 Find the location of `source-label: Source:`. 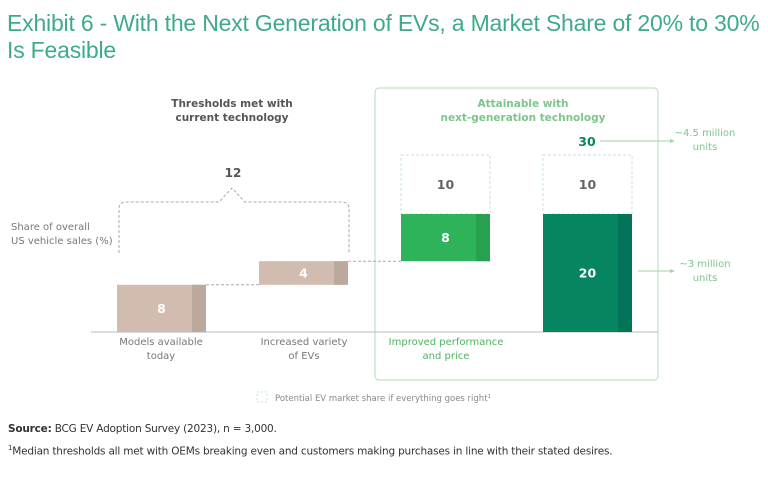

source-label: Source: is located at coordinates (30, 429).